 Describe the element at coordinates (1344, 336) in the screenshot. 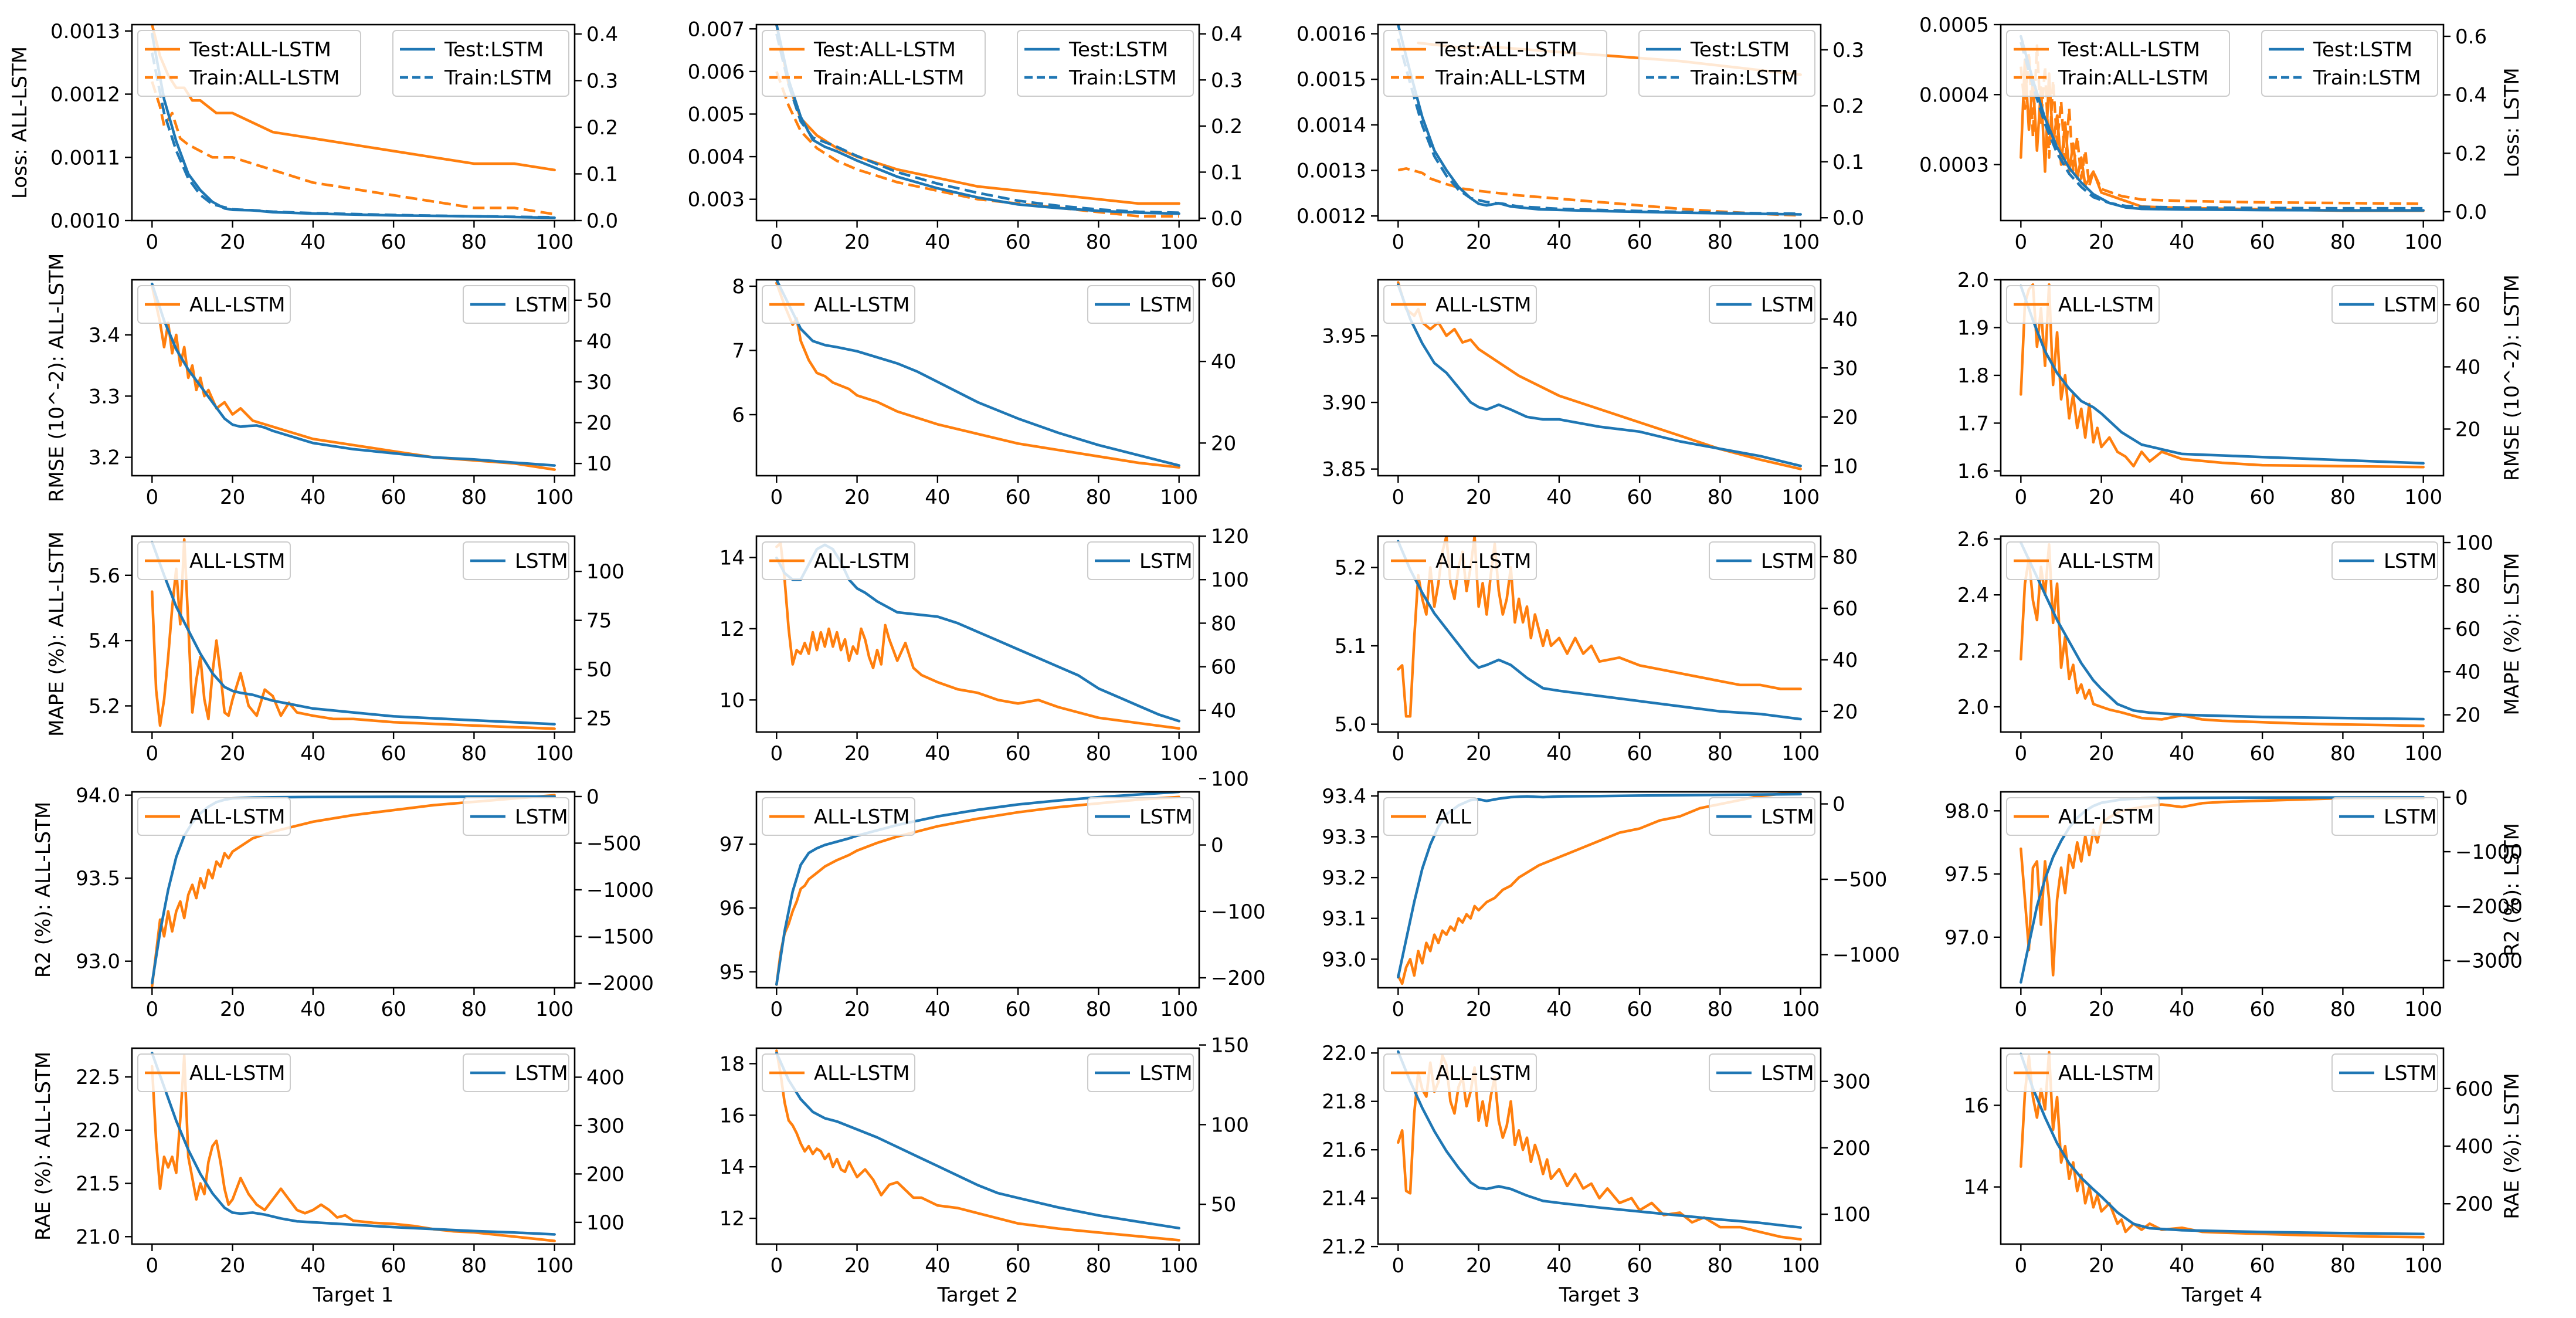

I see `left-y-tick-label: 3.95` at that location.